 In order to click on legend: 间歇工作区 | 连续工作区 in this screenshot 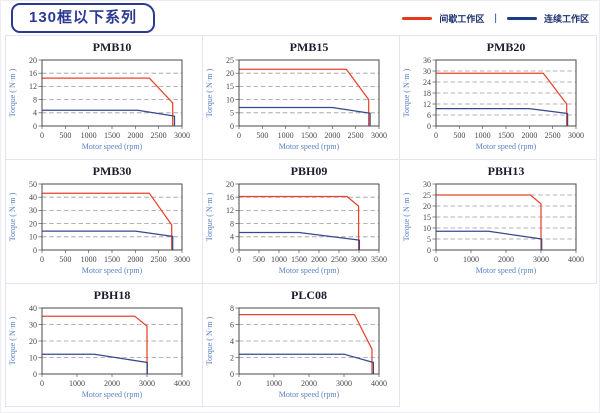, I will do `click(495, 18)`.